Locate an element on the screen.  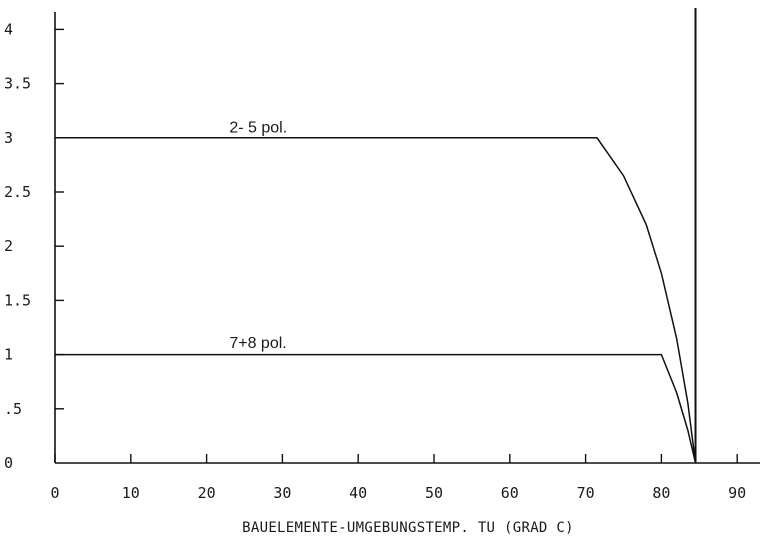
x-tick-label: 80 is located at coordinates (661, 493).